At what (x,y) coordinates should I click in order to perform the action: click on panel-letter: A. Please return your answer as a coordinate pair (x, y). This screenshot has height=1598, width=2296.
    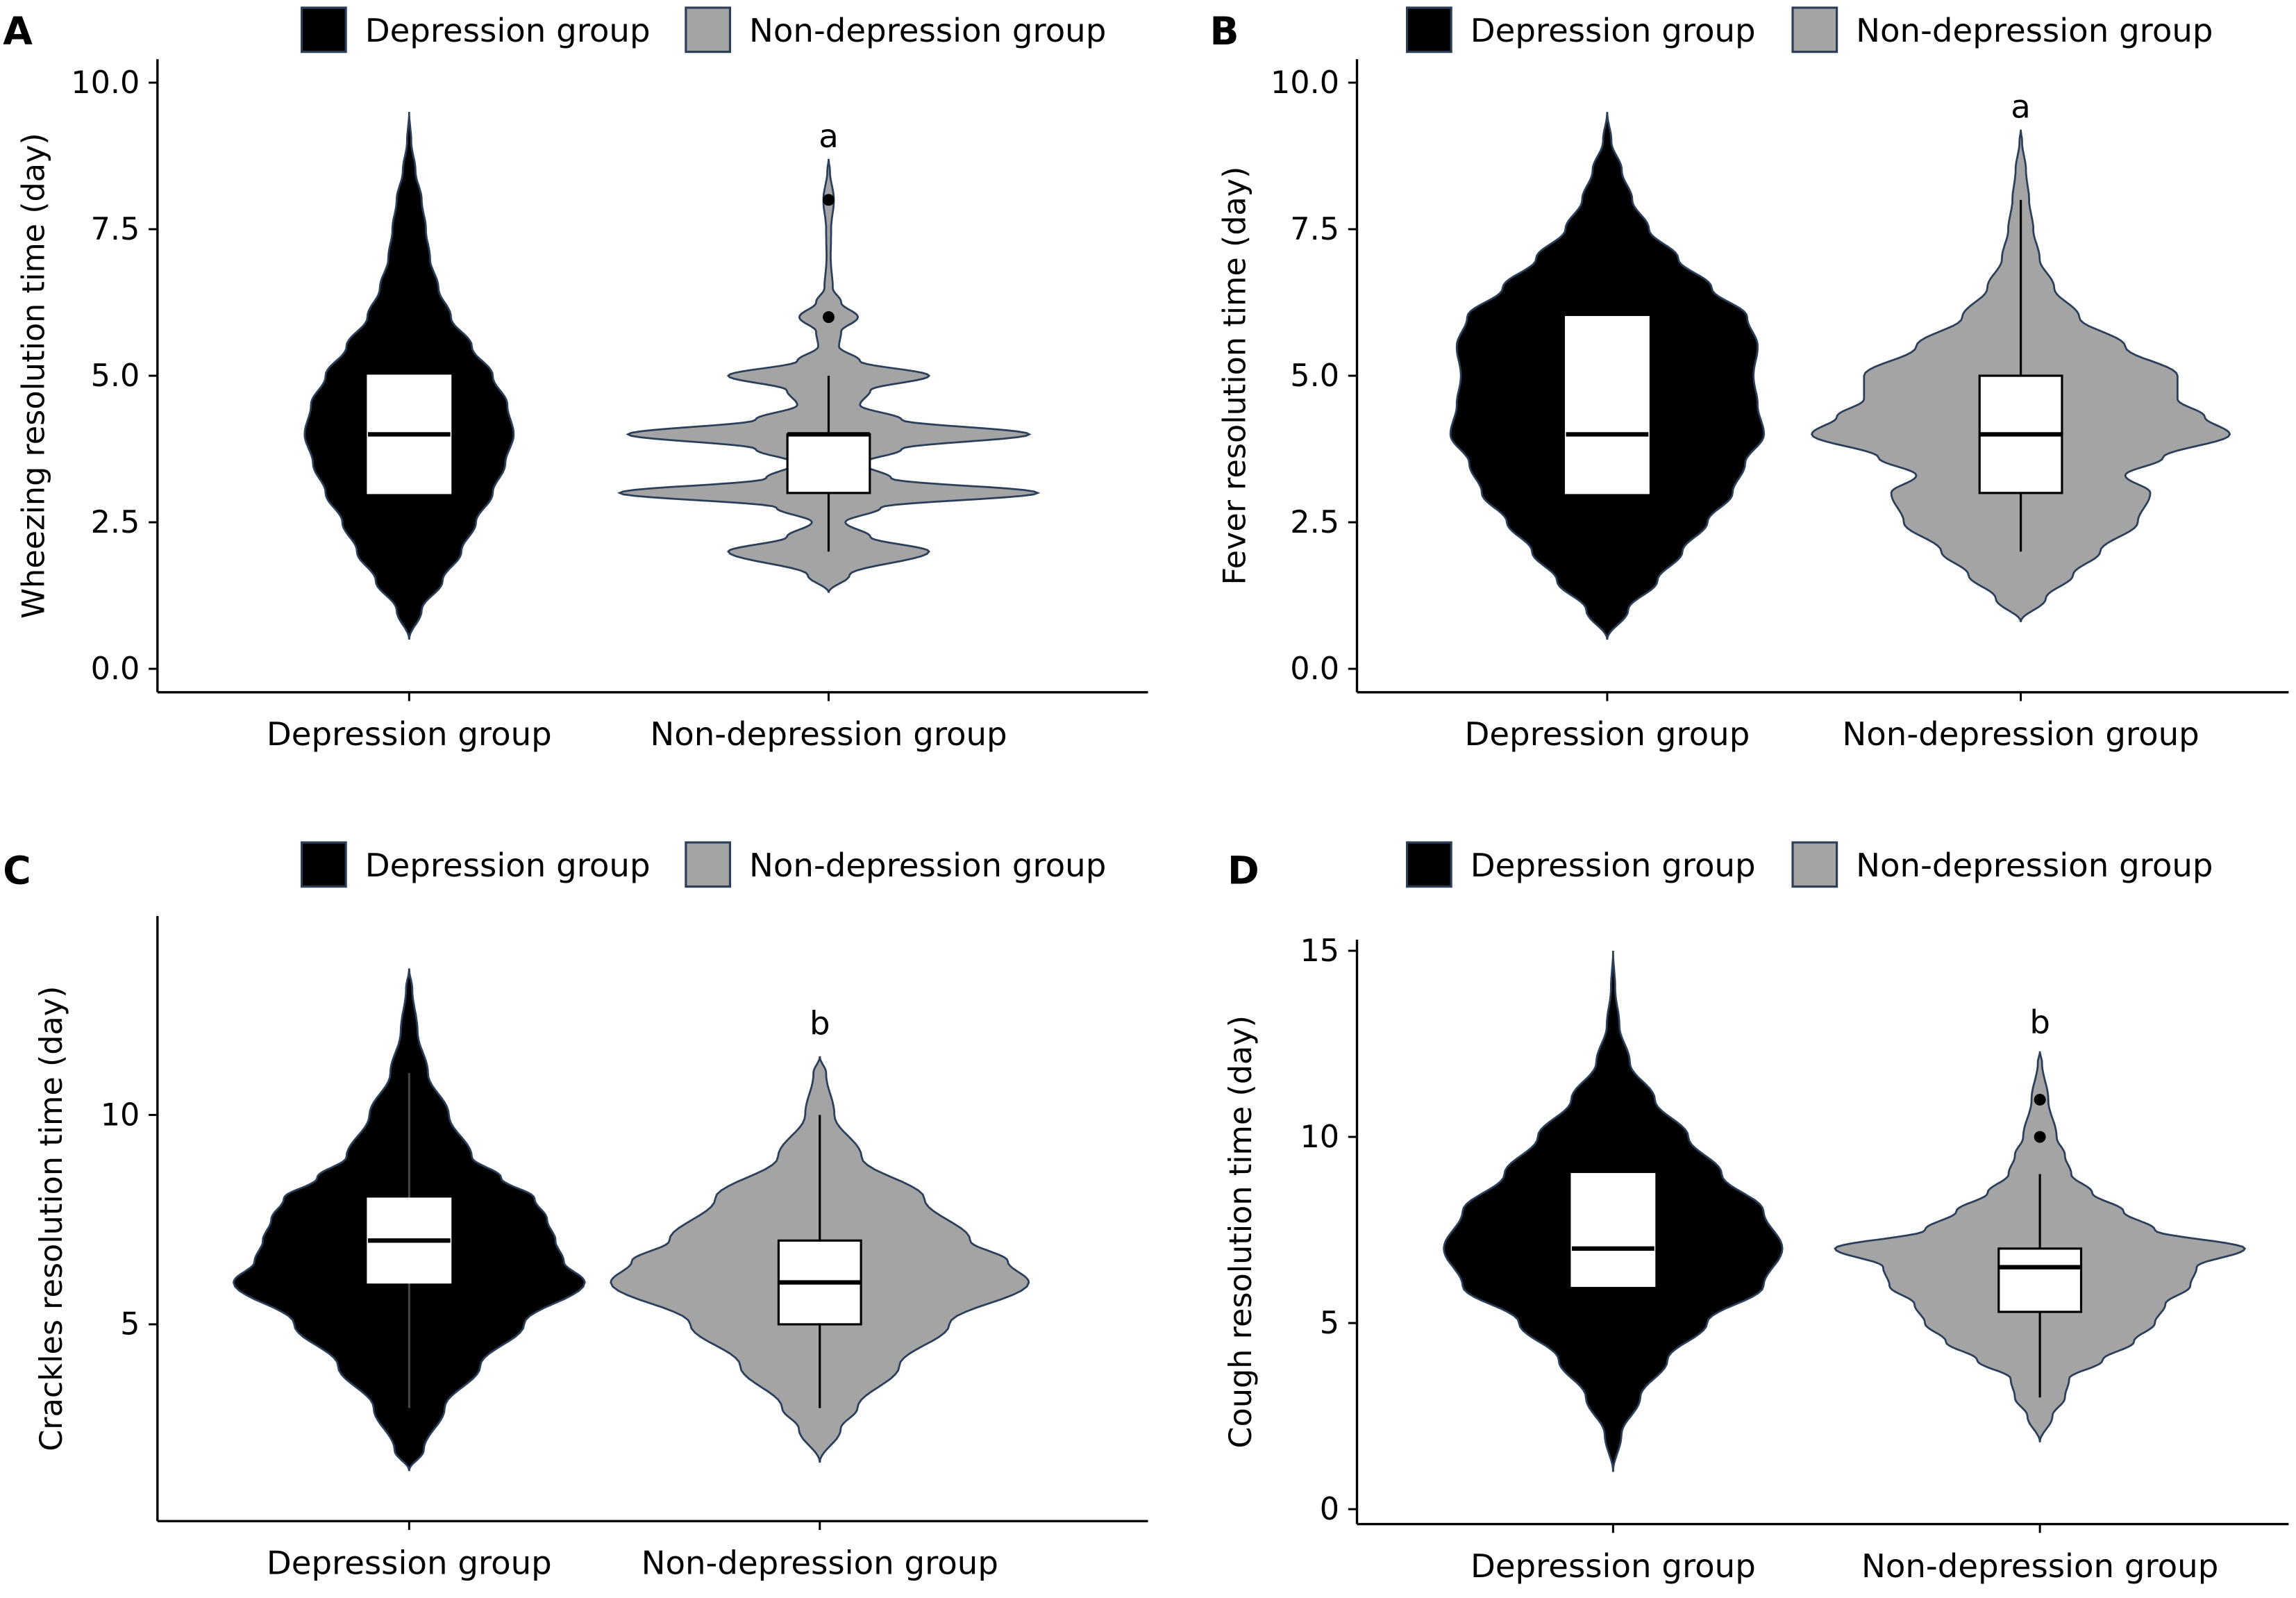
    Looking at the image, I should click on (18, 31).